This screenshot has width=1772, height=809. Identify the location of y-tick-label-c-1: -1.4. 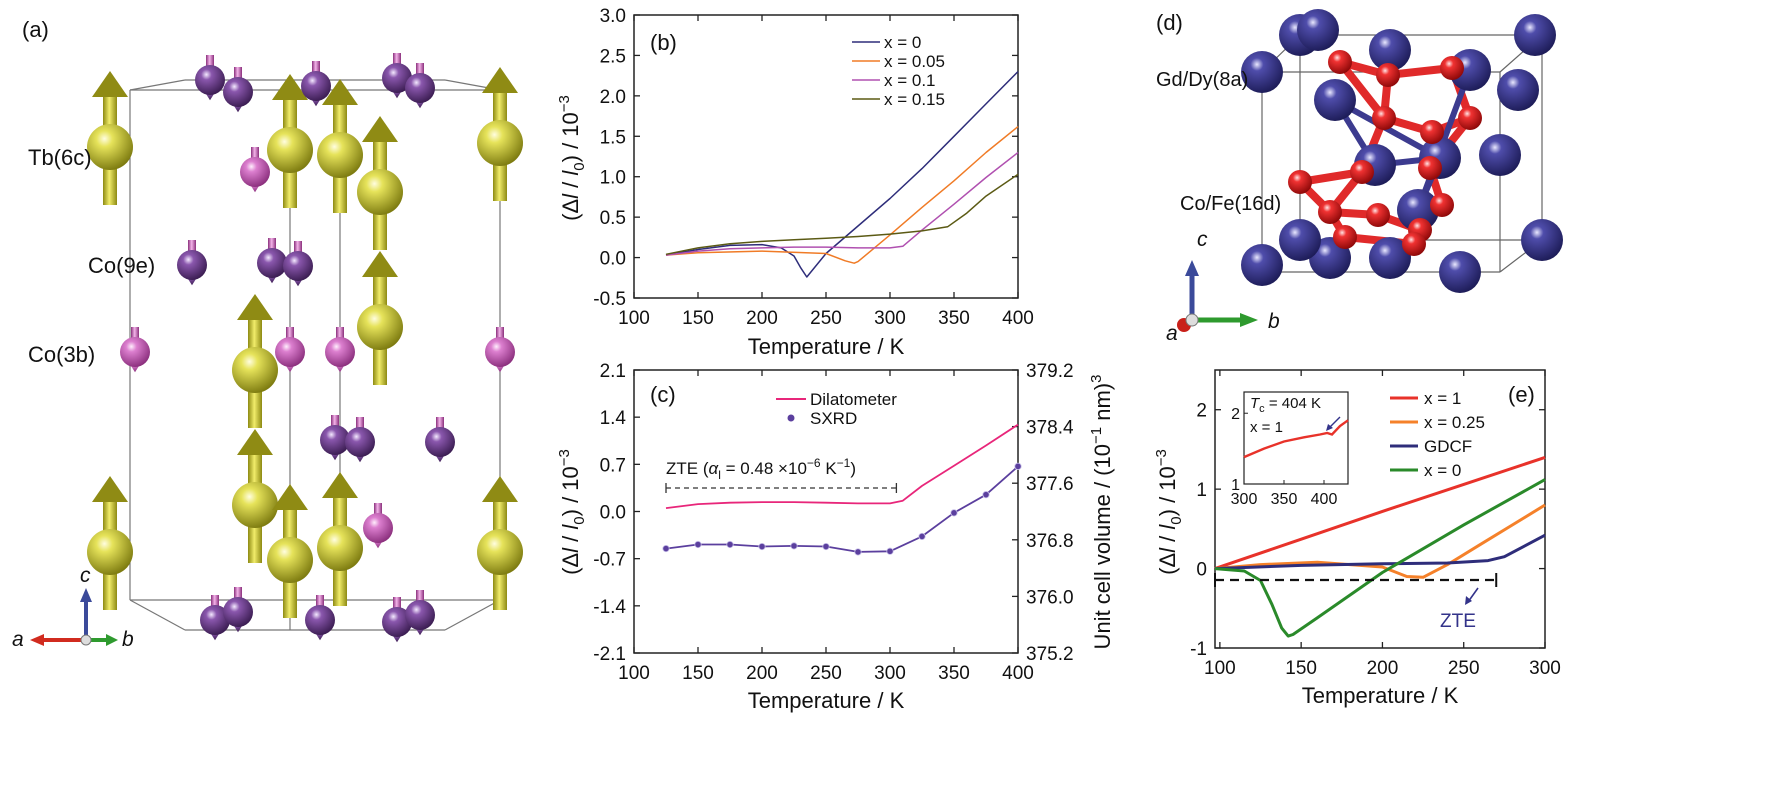
(609, 607).